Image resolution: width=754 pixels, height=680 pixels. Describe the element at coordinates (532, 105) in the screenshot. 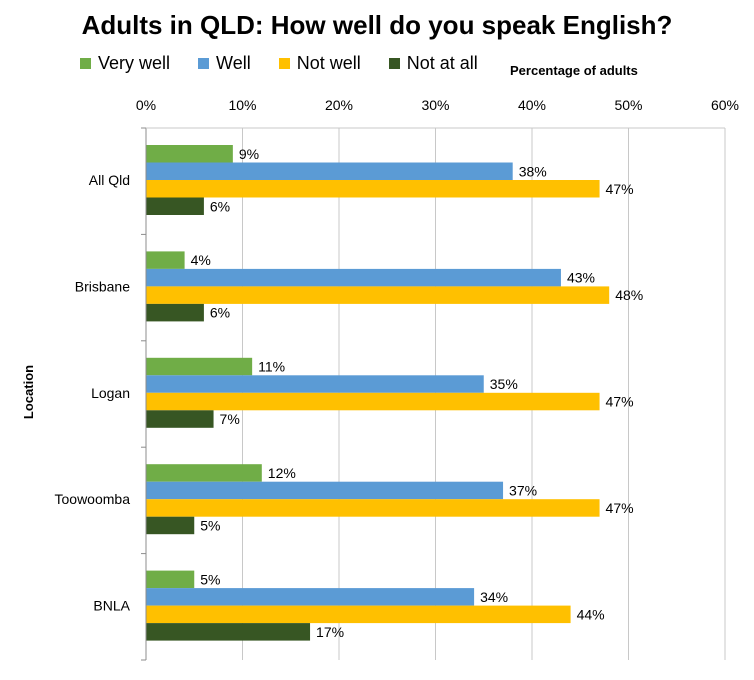

I see `x-tick-label: 40%` at that location.